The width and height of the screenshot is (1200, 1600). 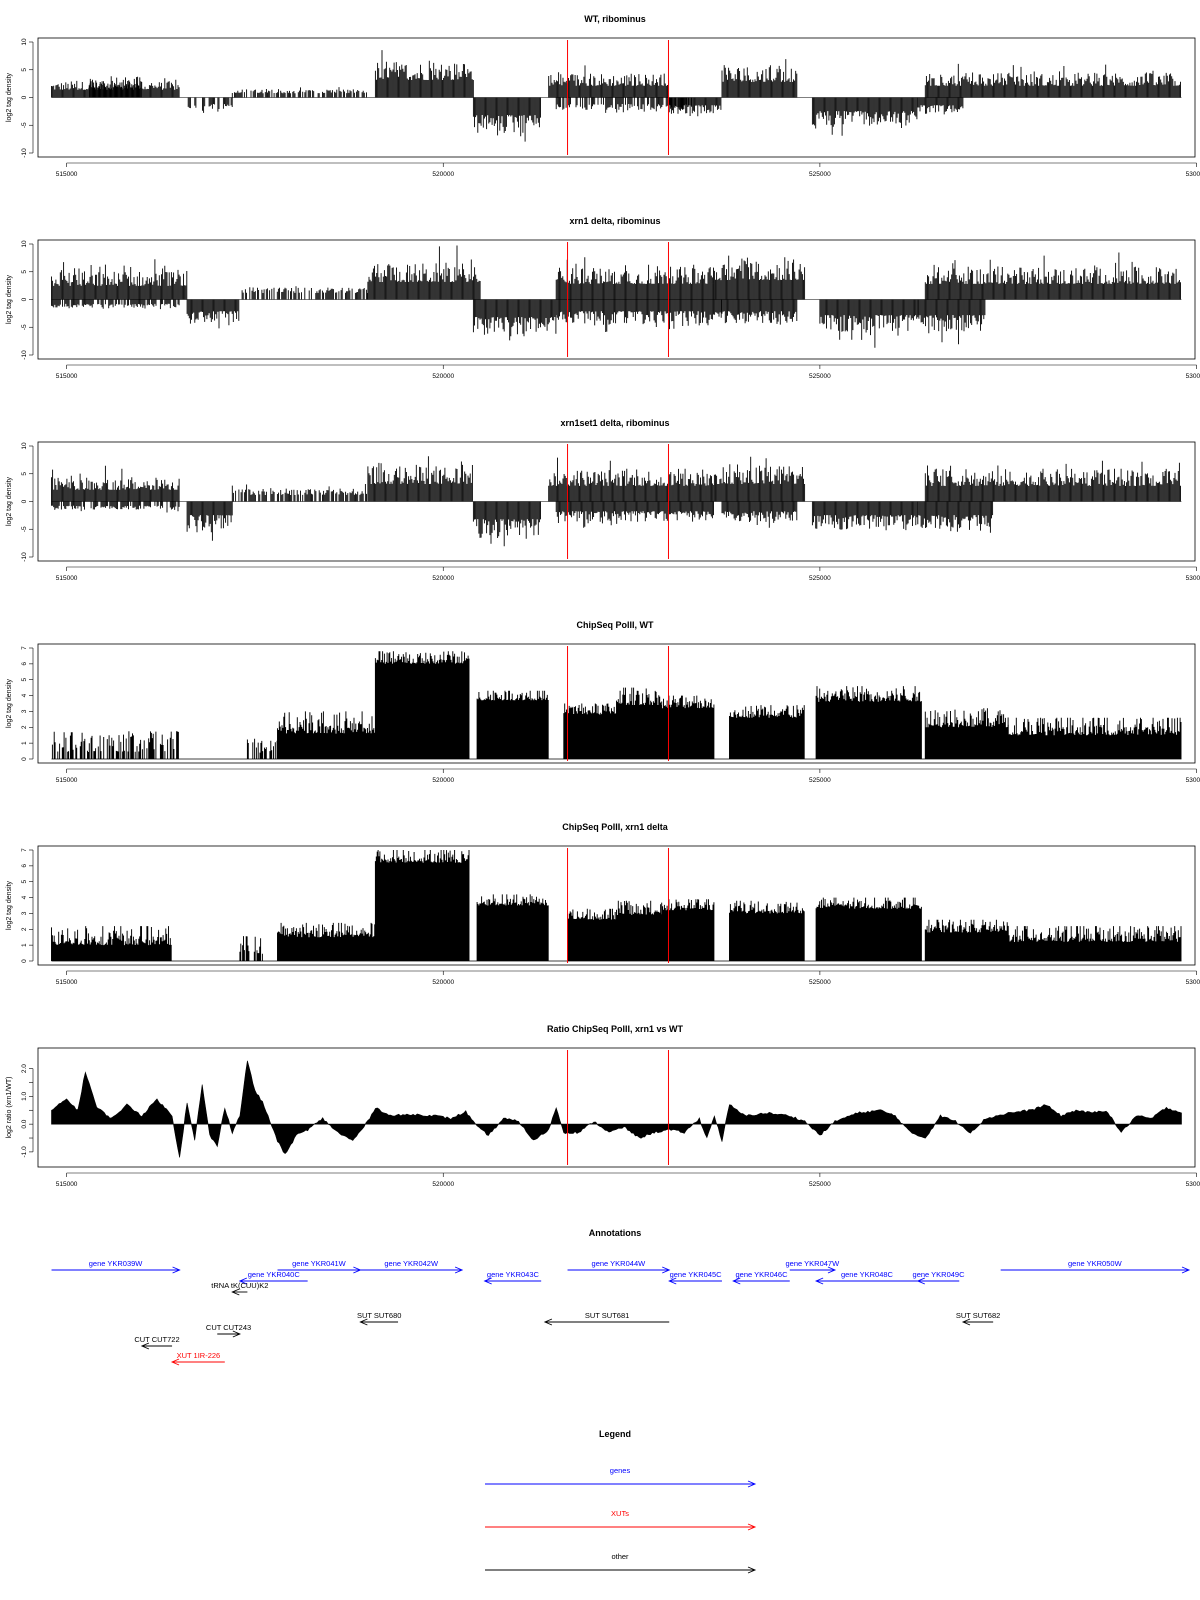 I want to click on legend-label: XUTs, so click(x=620, y=1513).